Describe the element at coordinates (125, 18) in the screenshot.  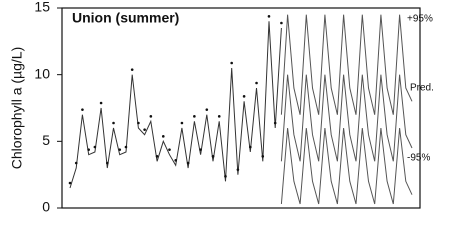
I see `annotation: Union (summer)` at that location.